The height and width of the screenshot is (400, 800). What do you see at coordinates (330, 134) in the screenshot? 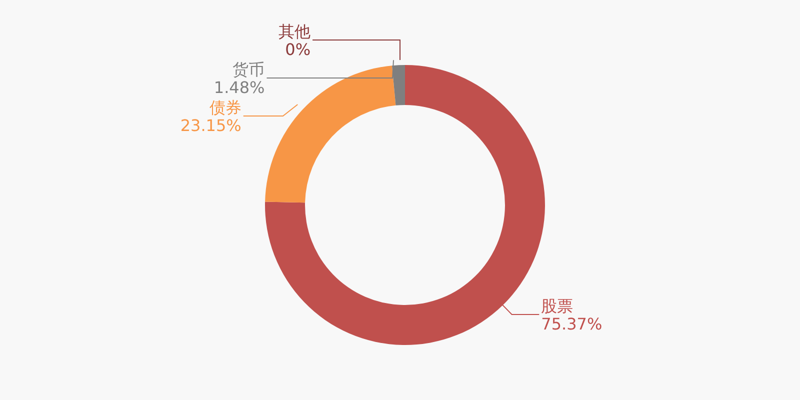
I see `donut-slice` at bounding box center [330, 134].